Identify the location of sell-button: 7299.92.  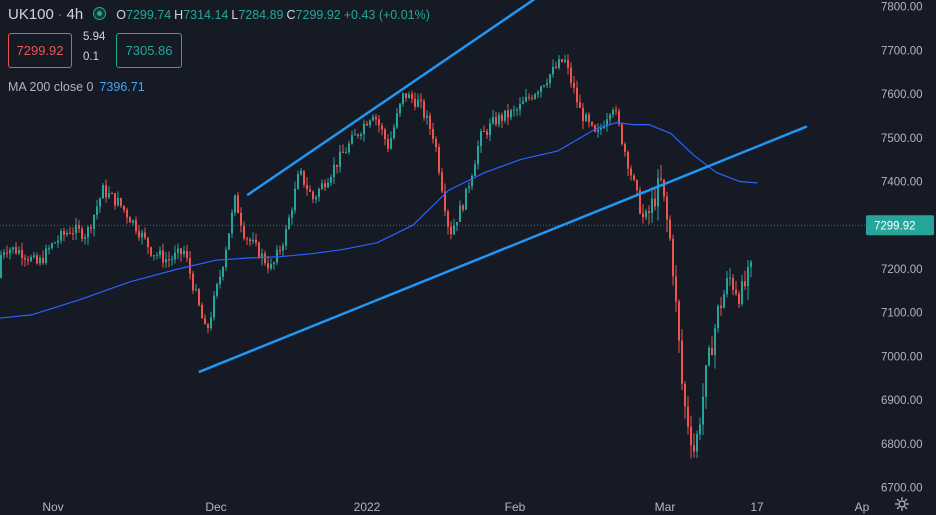
(40, 50).